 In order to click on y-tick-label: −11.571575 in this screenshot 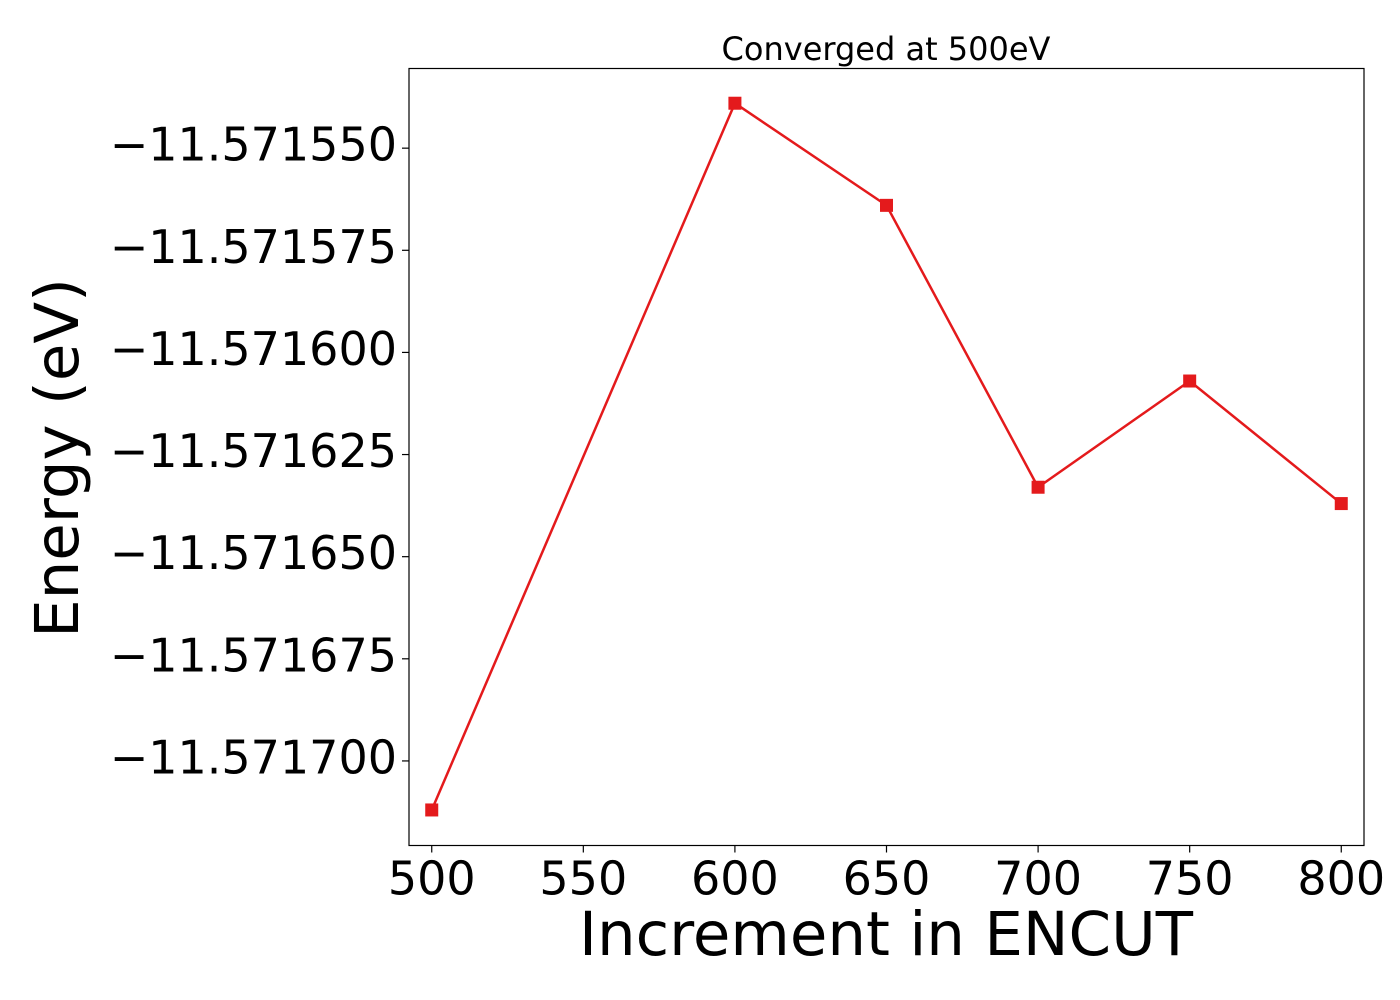, I will do `click(253, 247)`.